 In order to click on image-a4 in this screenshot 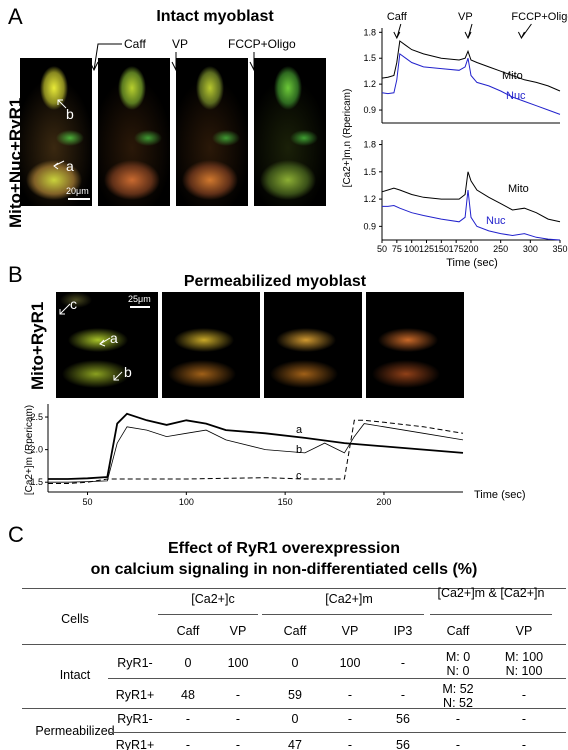, I will do `click(290, 132)`.